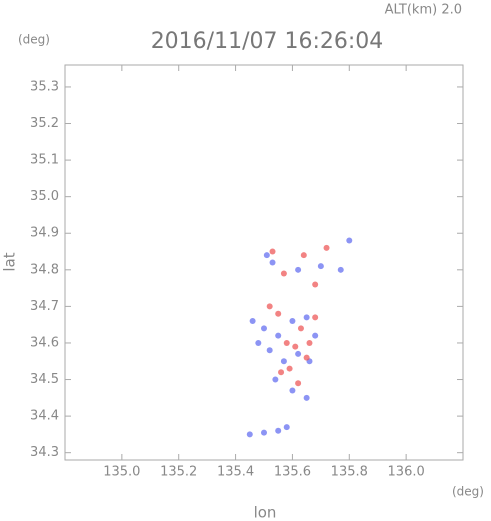  Describe the element at coordinates (34, 40) in the screenshot. I see `y-unit: (deg)` at that location.